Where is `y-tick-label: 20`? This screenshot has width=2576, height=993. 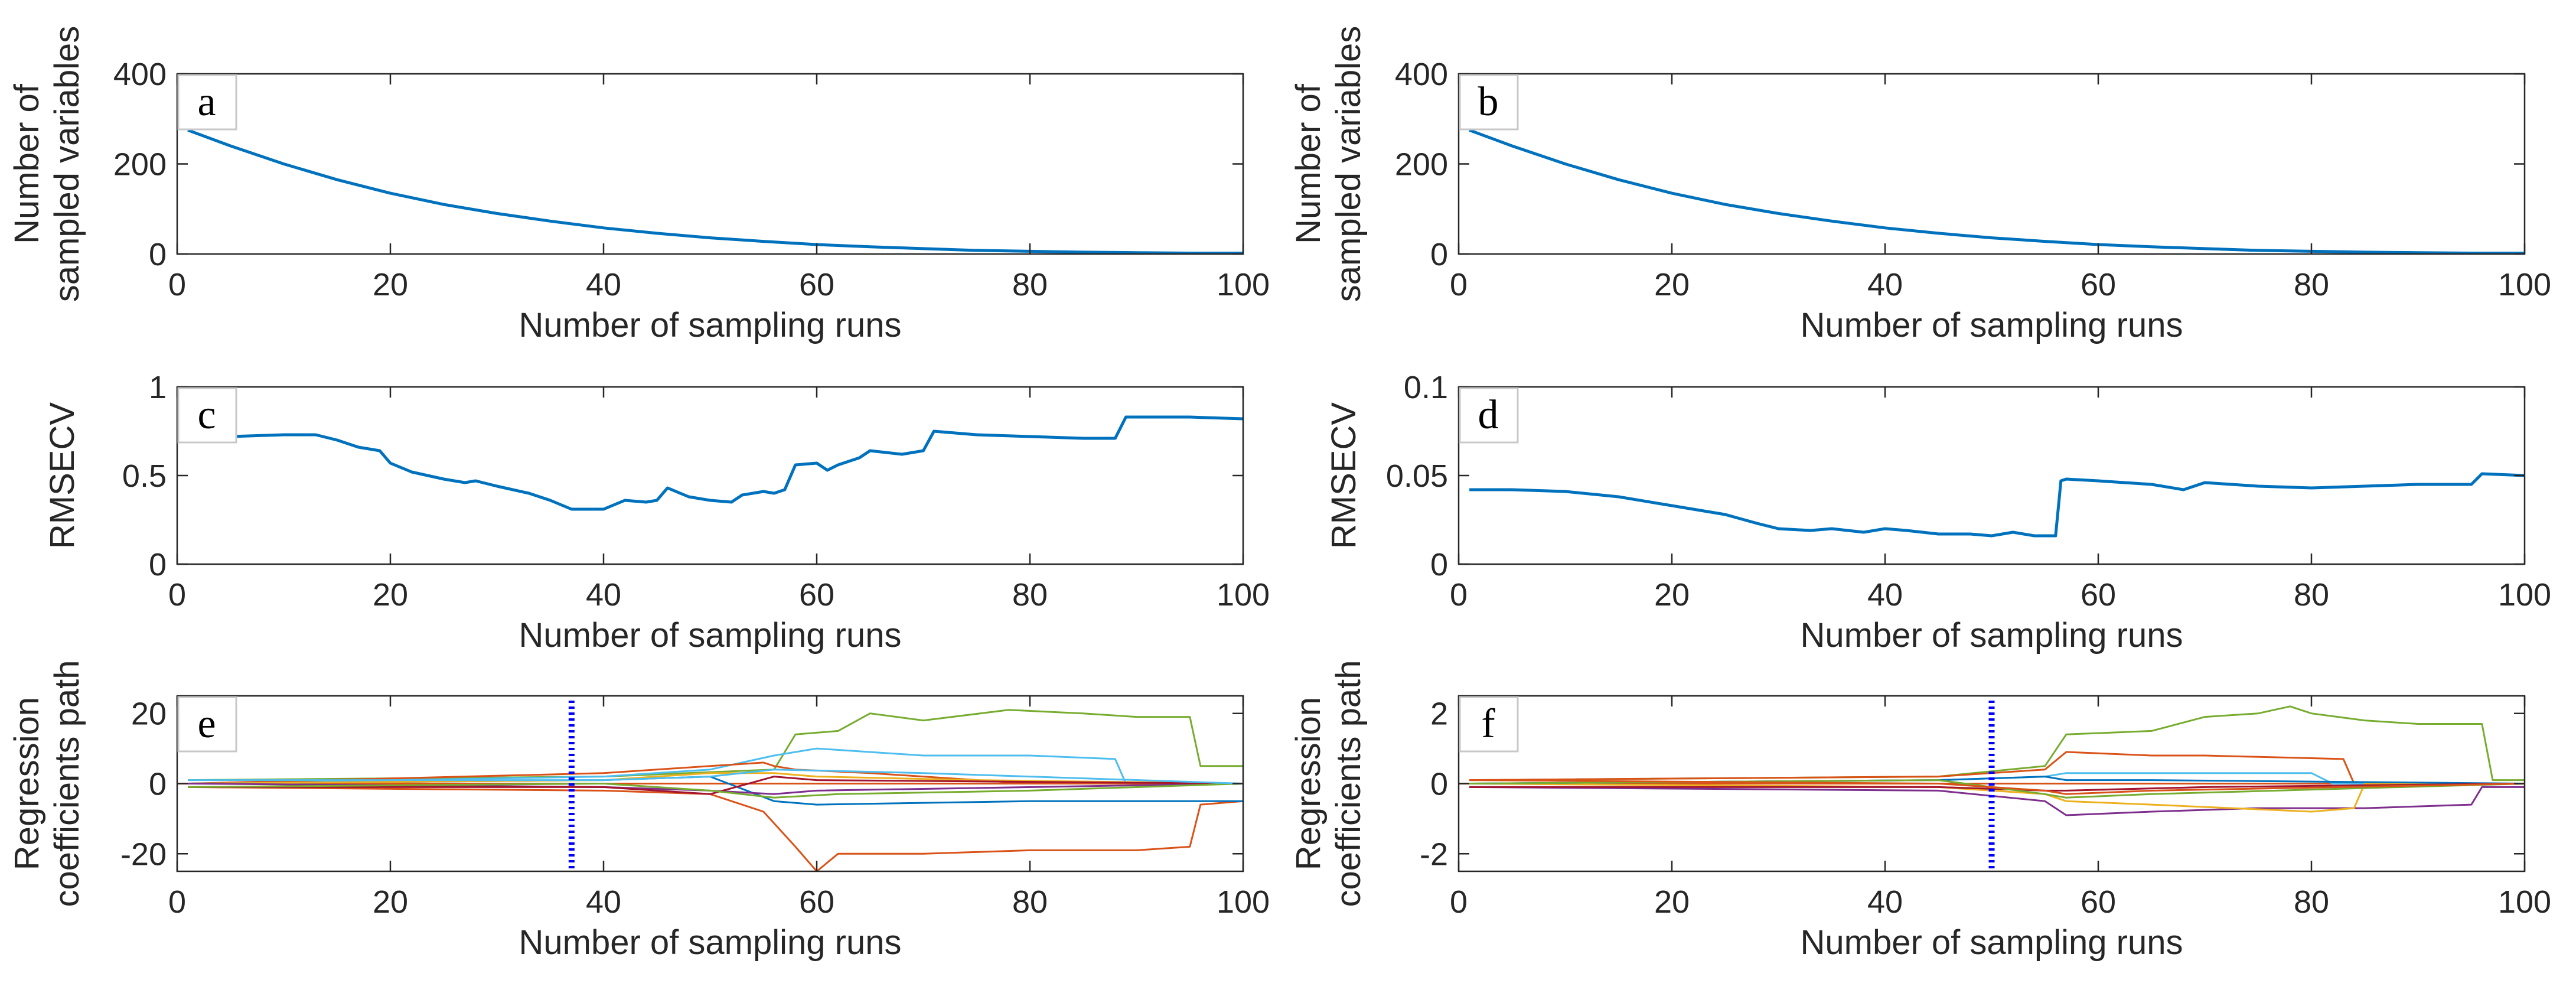 y-tick-label: 20 is located at coordinates (149, 714).